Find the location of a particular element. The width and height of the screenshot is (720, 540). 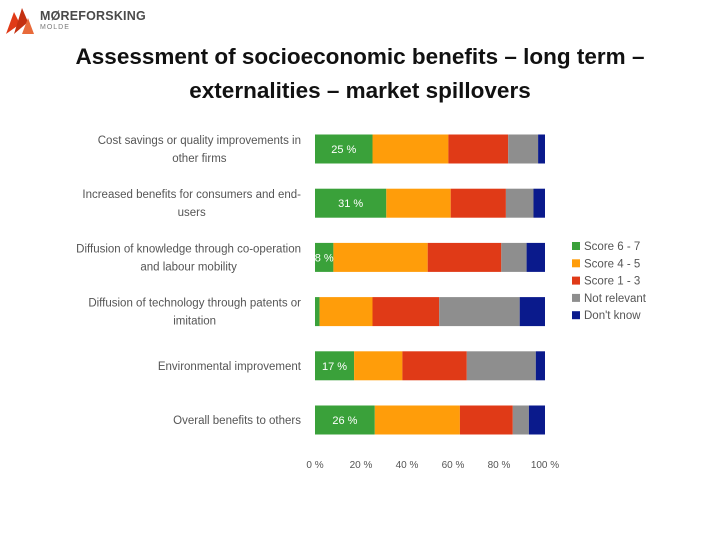

x-tick-label-5: 80 % is located at coordinates (499, 465).